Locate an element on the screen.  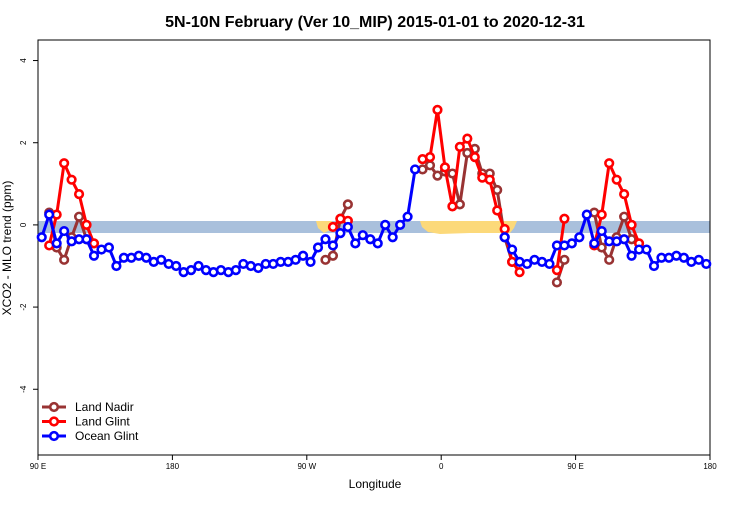
x-axis-label: Longitude is located at coordinates (375, 484).